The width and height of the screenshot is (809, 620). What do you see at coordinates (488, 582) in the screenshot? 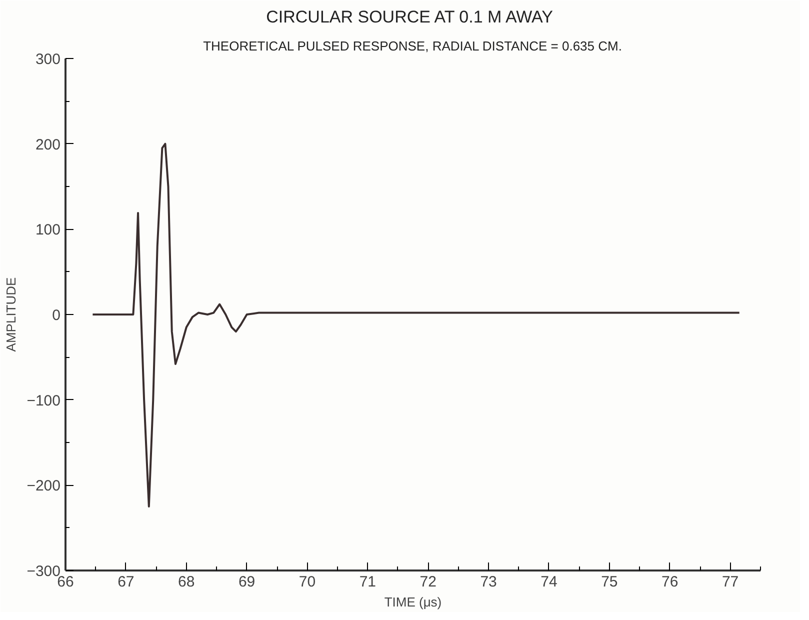
I see `x-tick-label: 73` at bounding box center [488, 582].